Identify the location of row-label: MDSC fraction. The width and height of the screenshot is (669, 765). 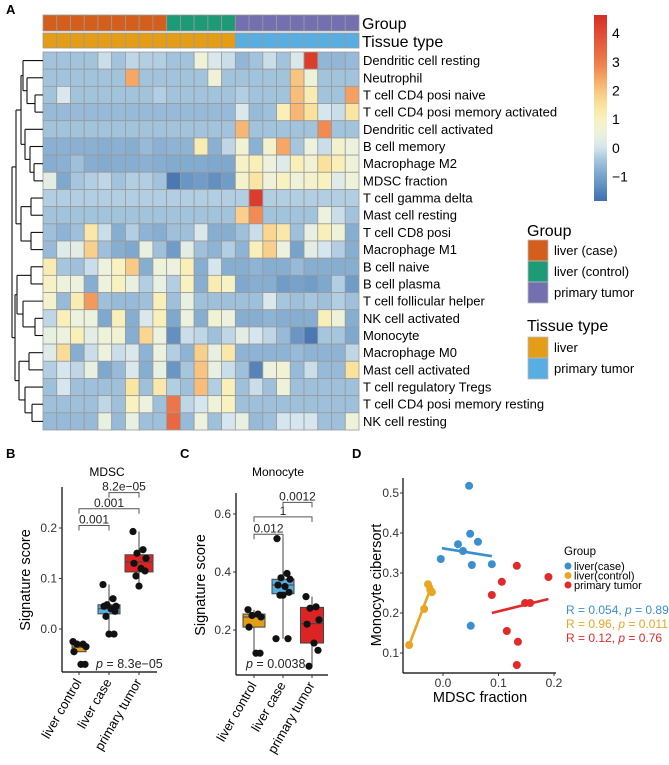
(405, 180).